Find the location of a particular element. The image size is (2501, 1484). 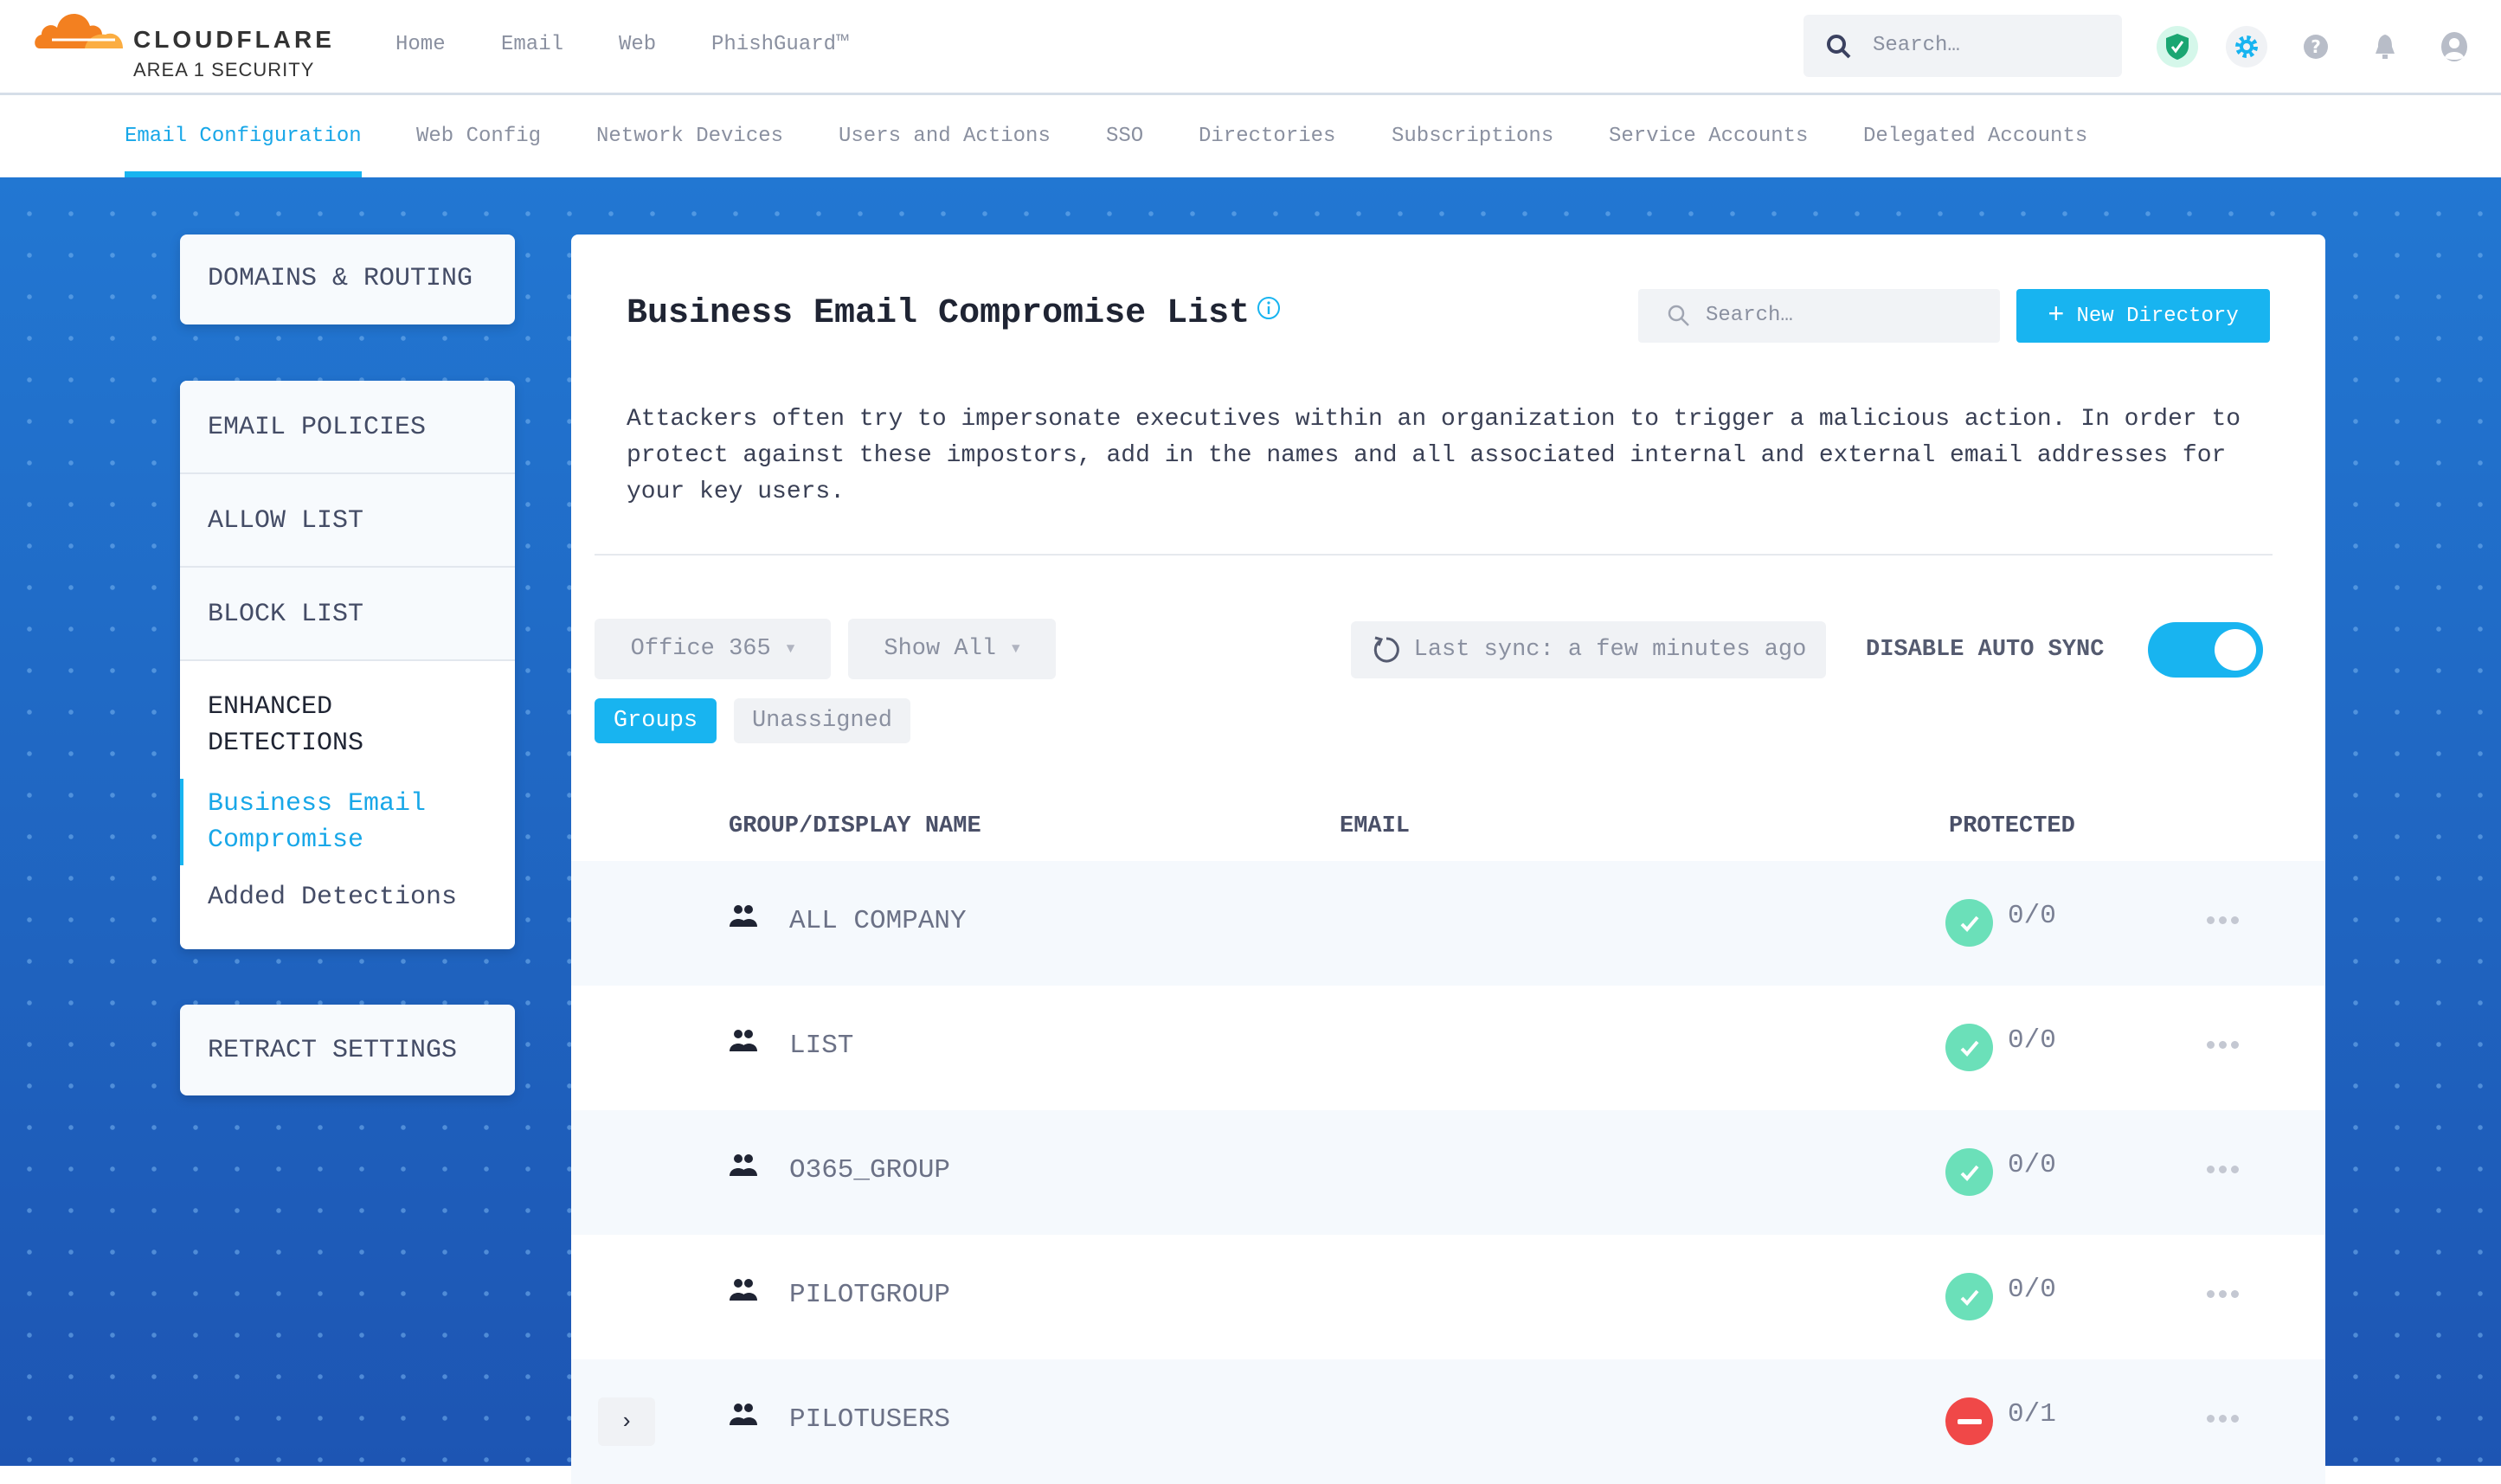

active-indicator is located at coordinates (181, 822).